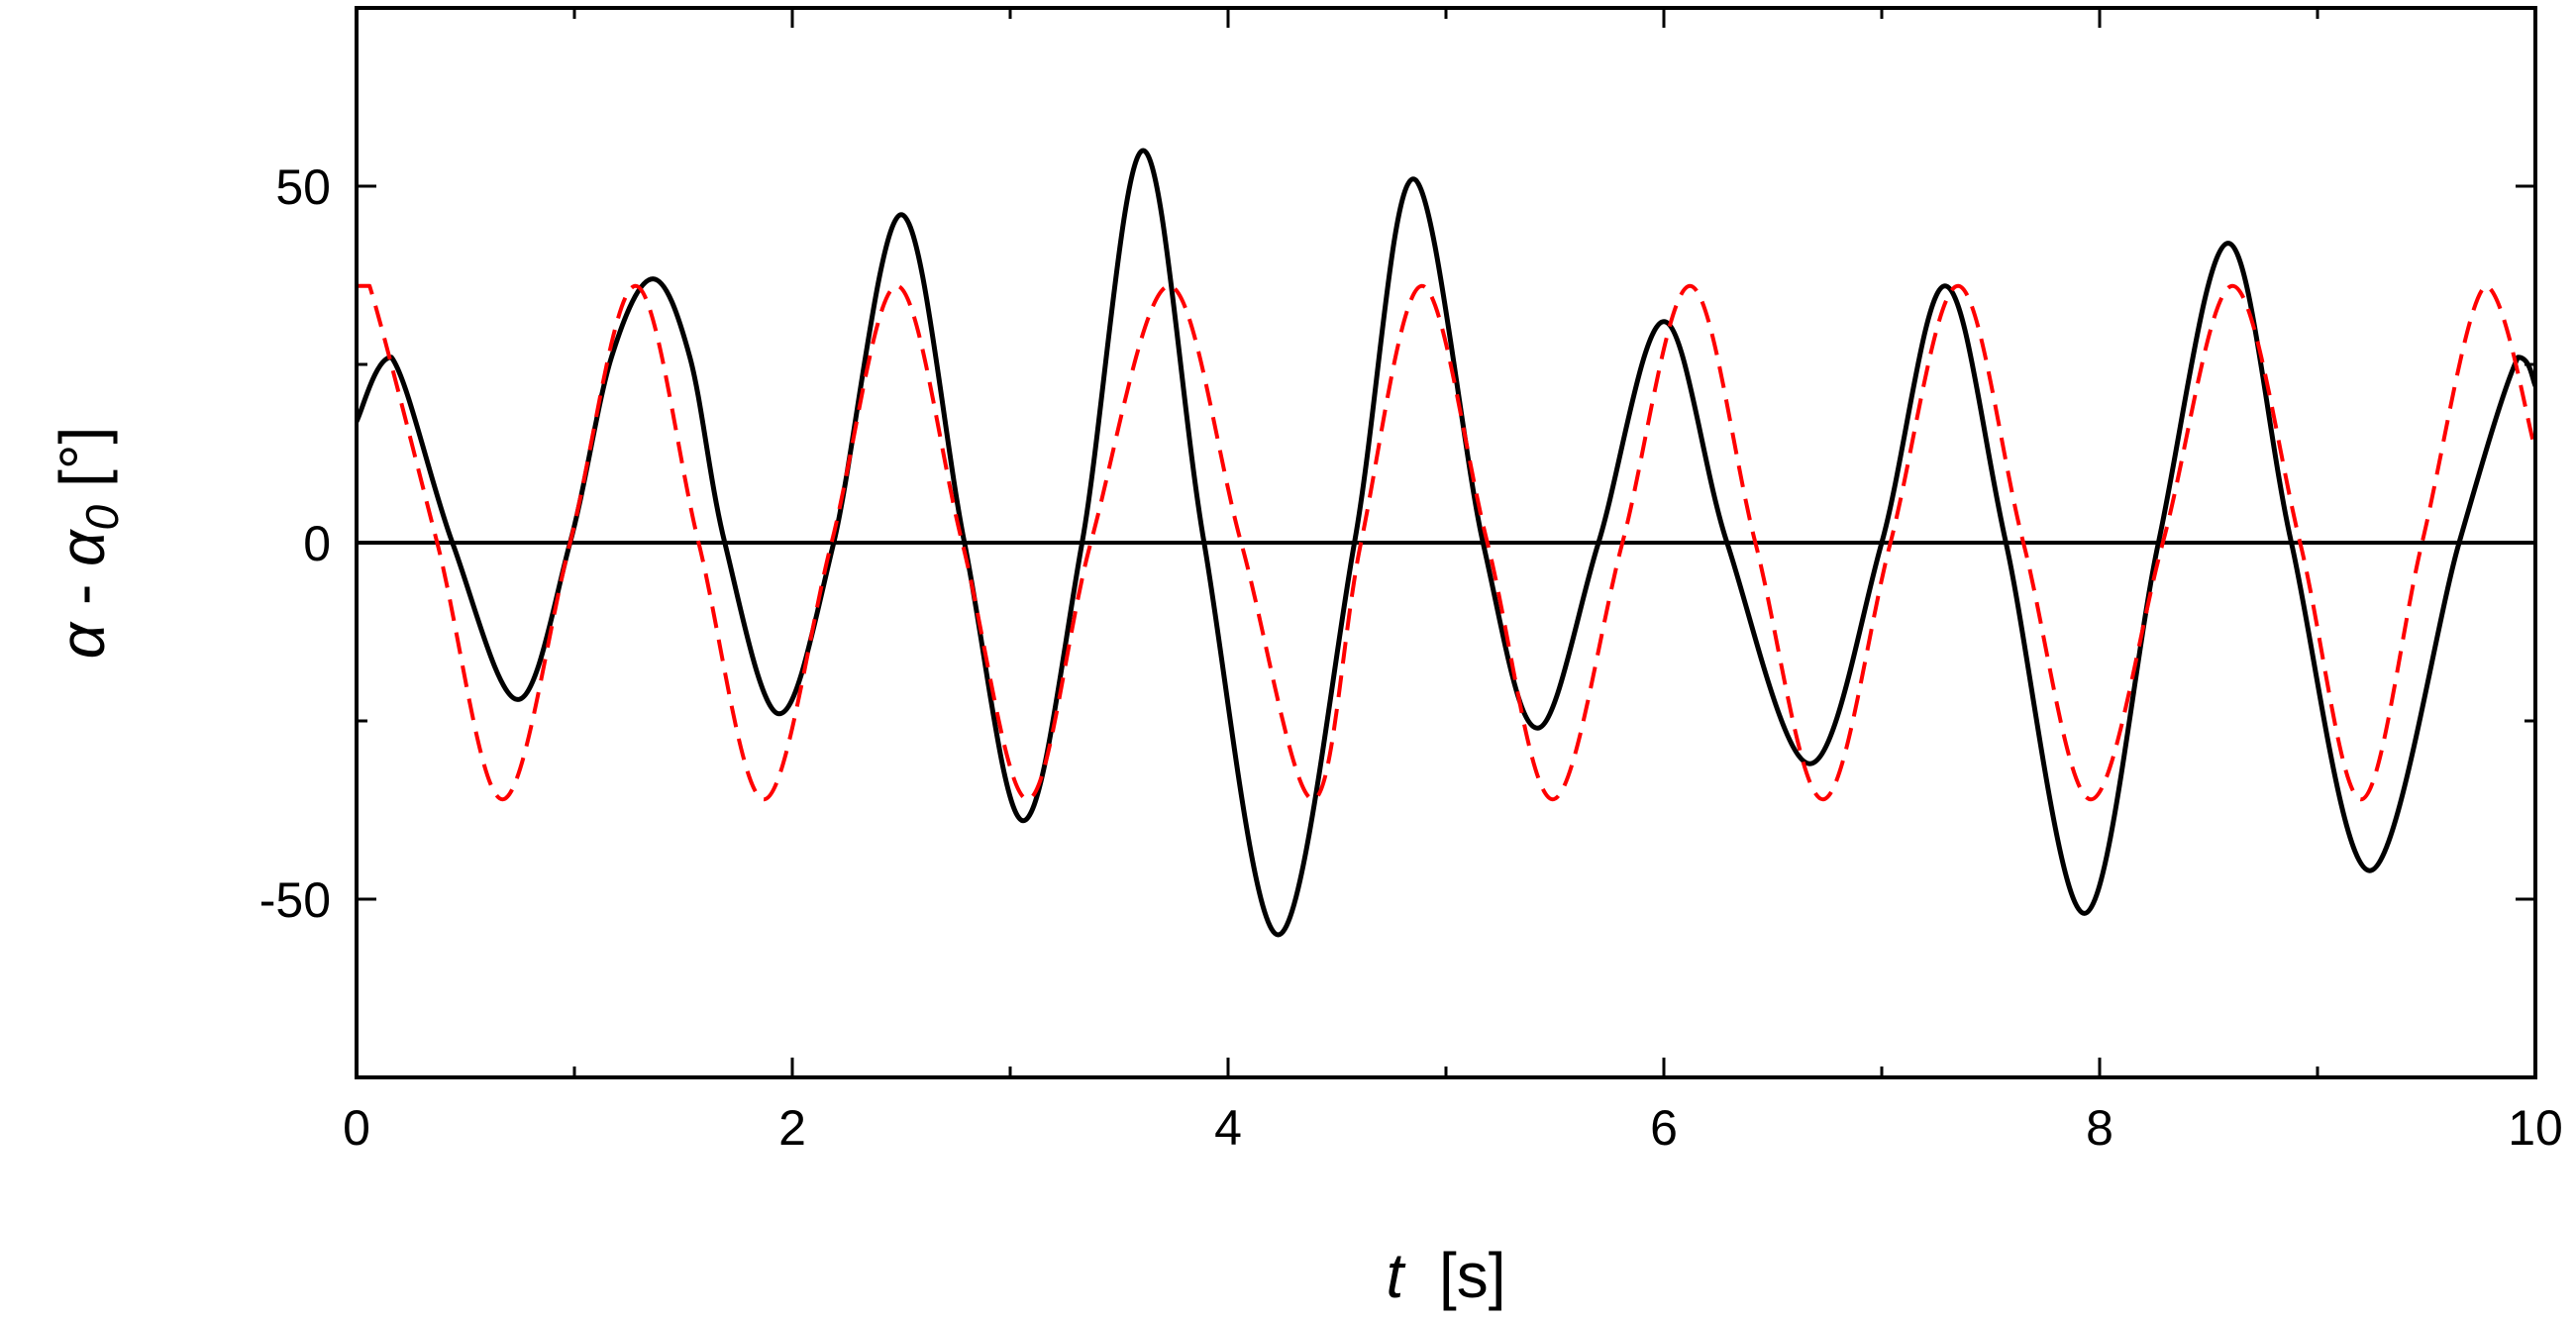 This screenshot has height=1322, width=2576. What do you see at coordinates (82, 457) in the screenshot?
I see `y-axis-unit: [°]` at bounding box center [82, 457].